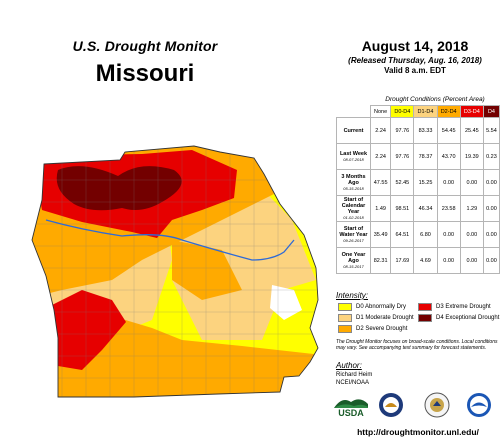 The width and height of the screenshot is (500, 440). I want to click on table-cell: 19.39, so click(471, 156).